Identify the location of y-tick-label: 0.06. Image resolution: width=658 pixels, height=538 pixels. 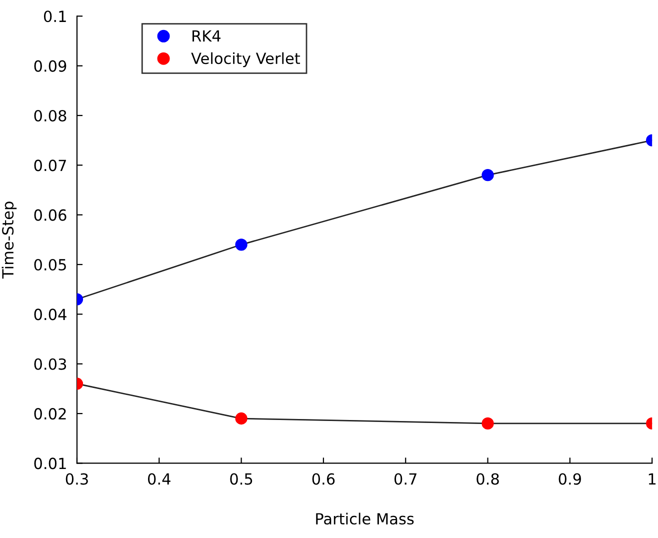
(50, 215).